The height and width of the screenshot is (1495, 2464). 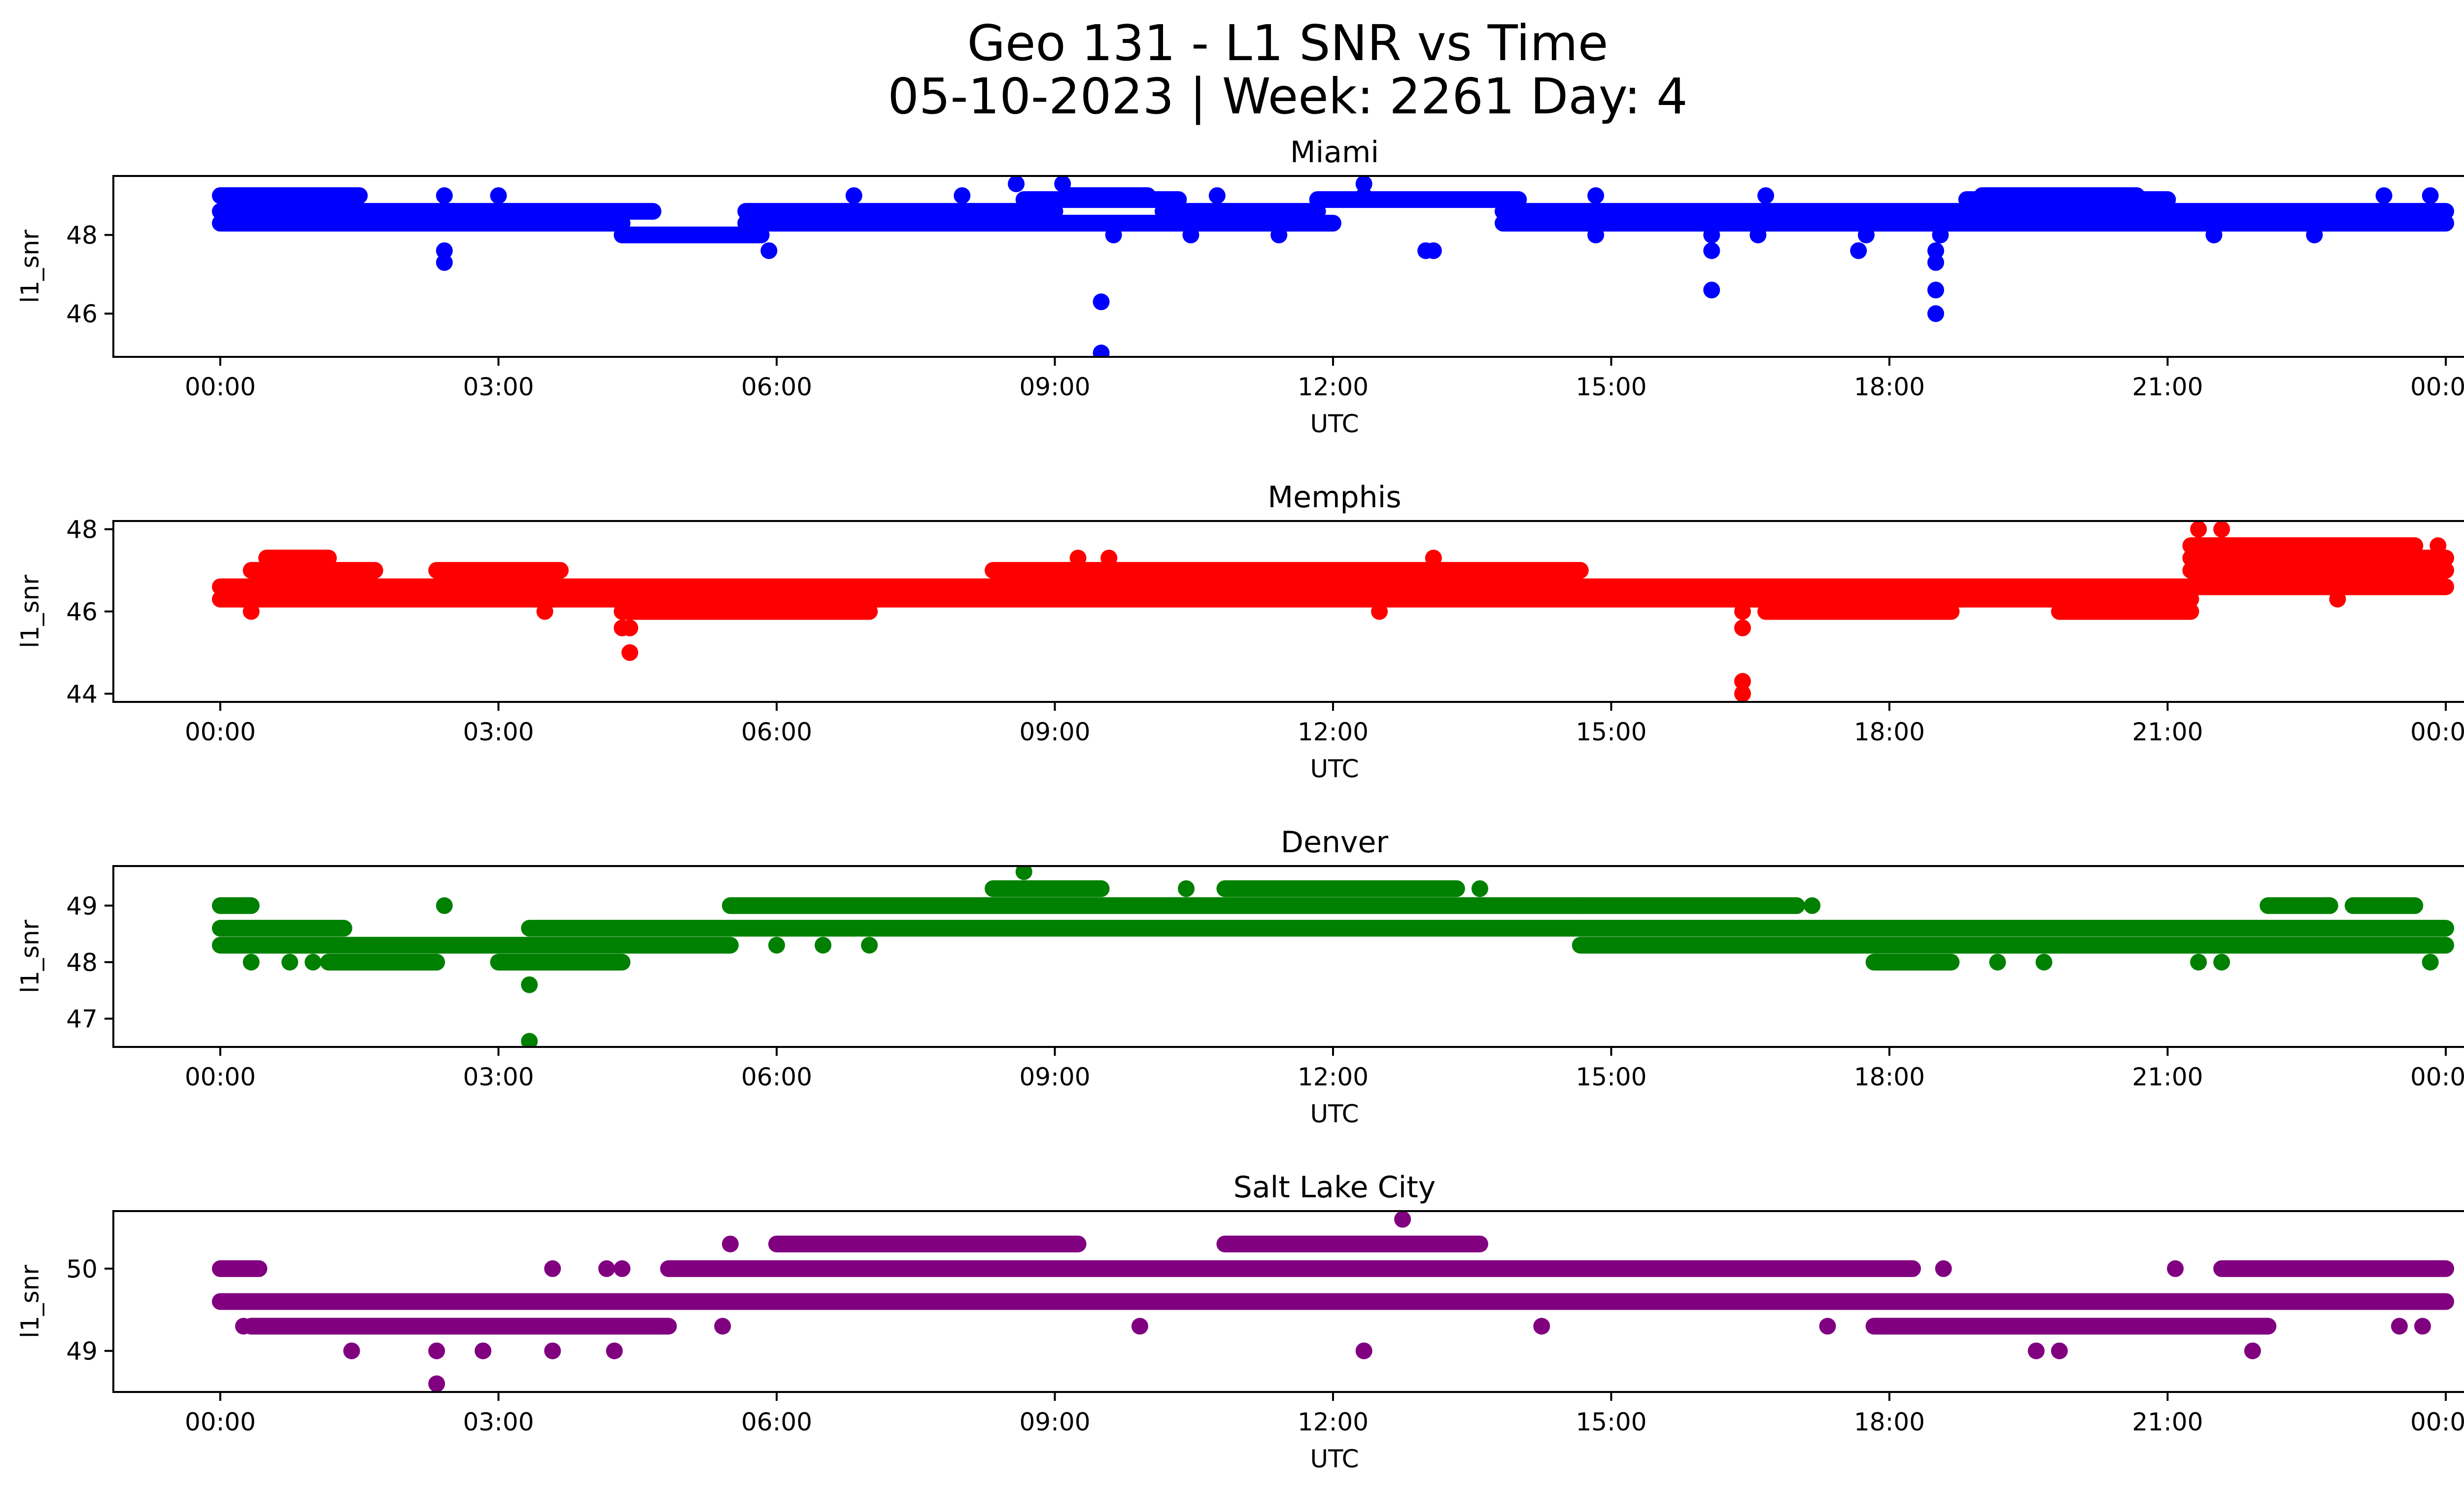 What do you see at coordinates (1287, 43) in the screenshot?
I see `figure-title-line-1: Geo 131 - L1 SNR vs Time` at bounding box center [1287, 43].